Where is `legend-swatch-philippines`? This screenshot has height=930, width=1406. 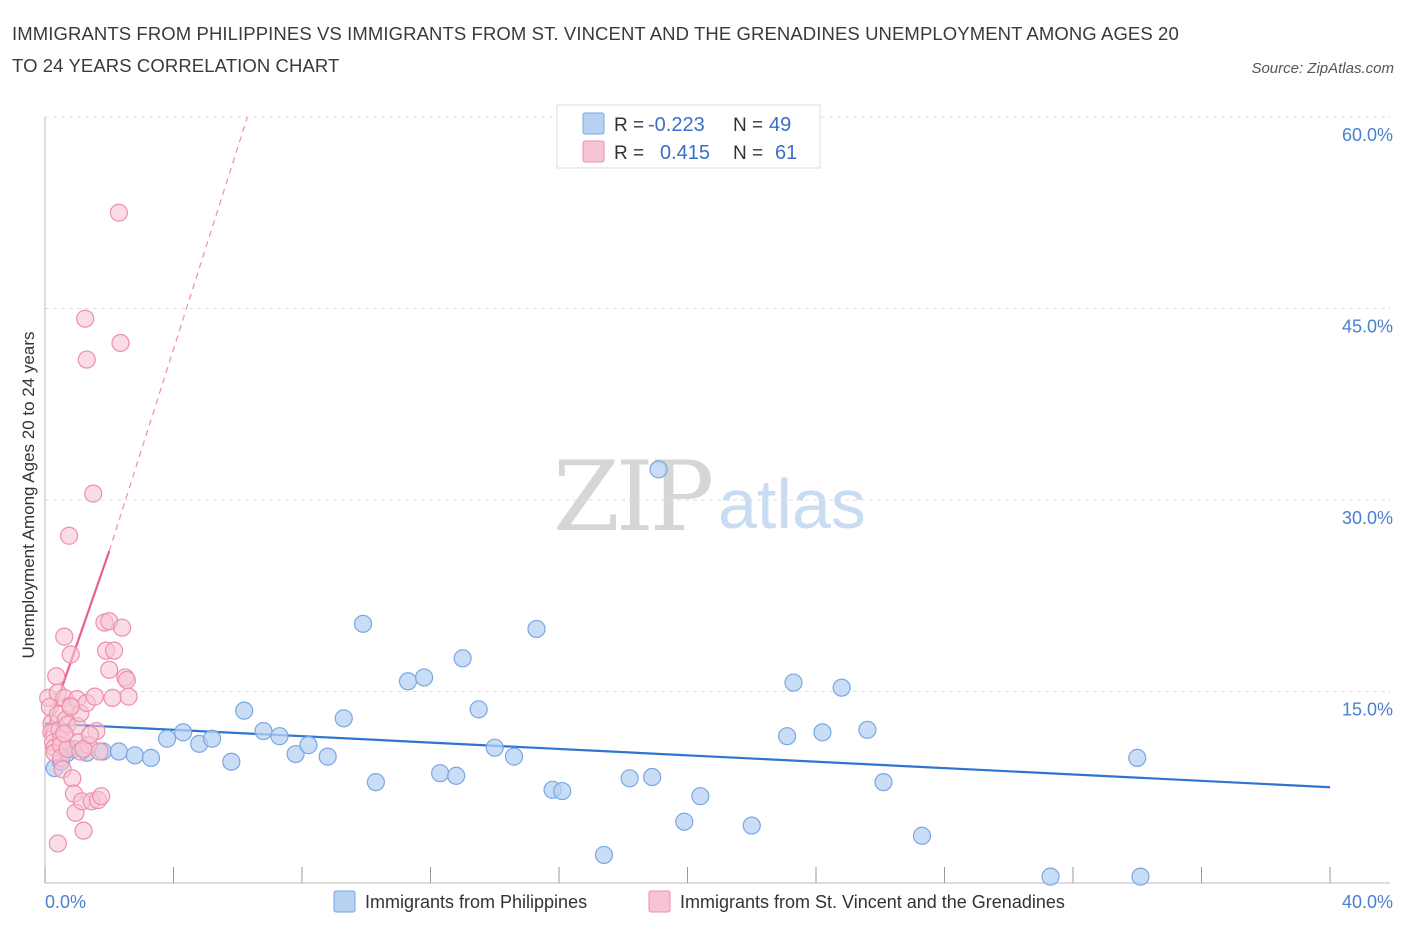
legend-swatch-philippines is located at coordinates (593, 123).